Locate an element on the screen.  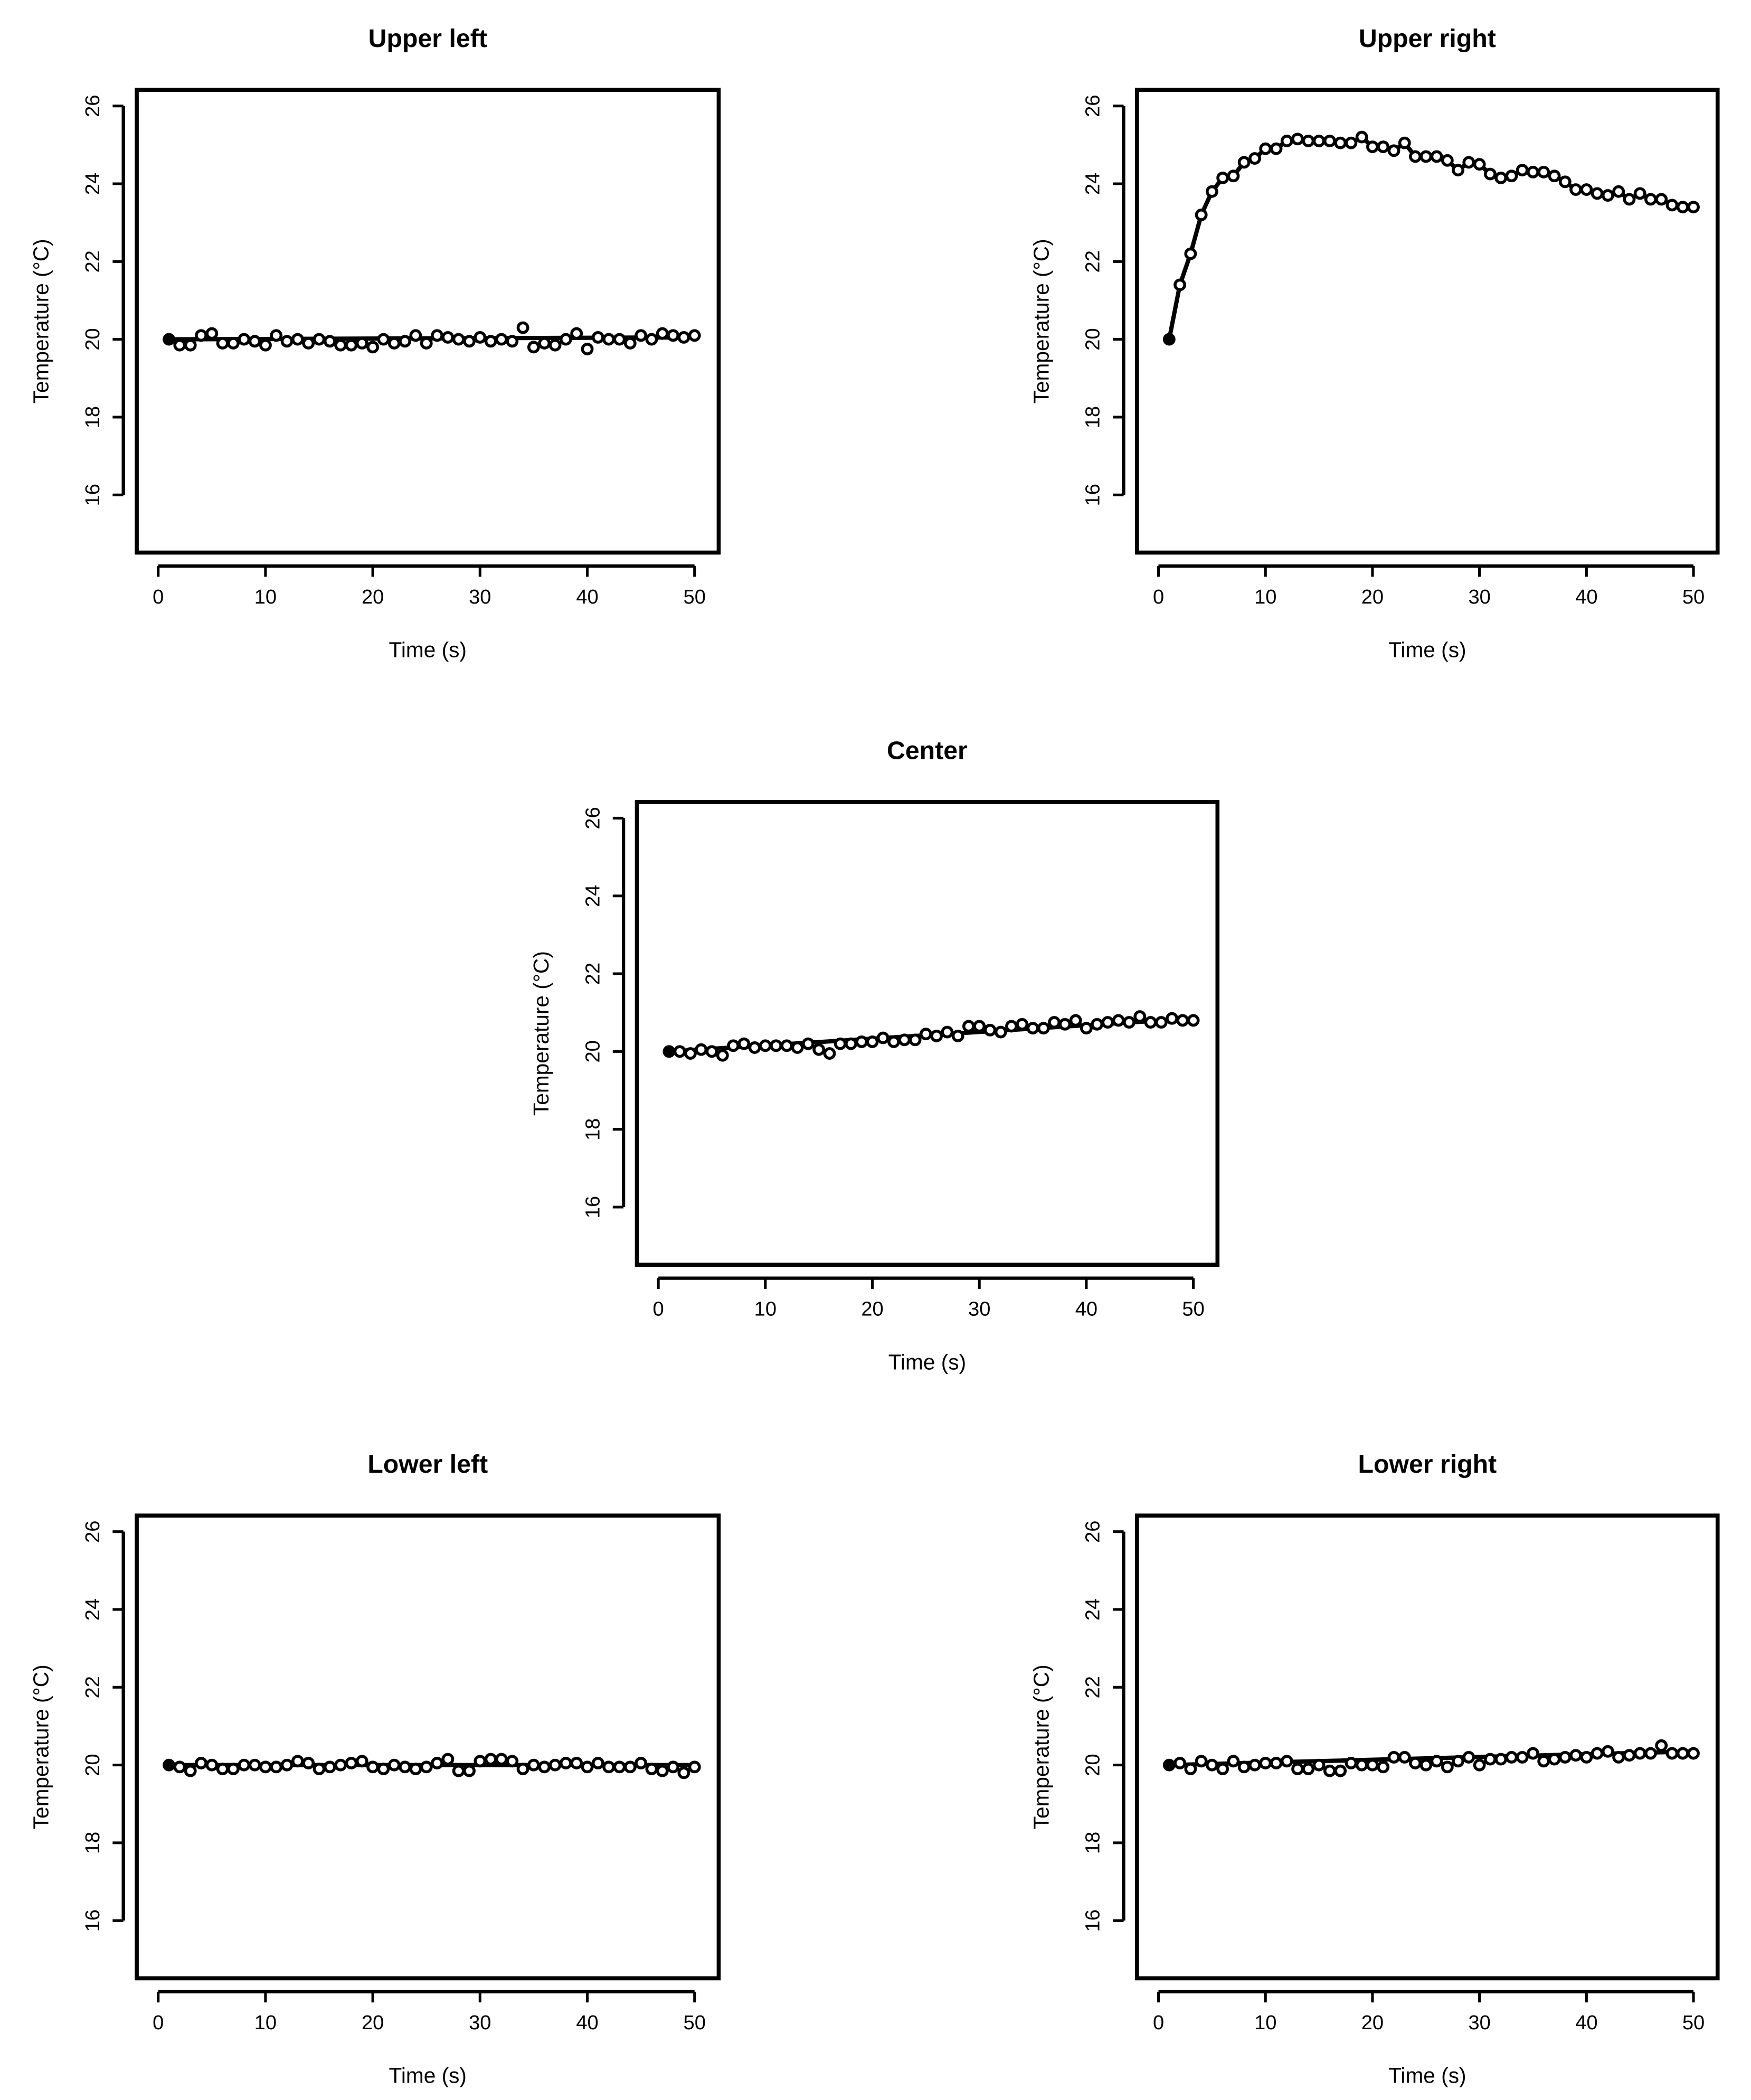
x-tick-label: 10 is located at coordinates (1265, 597).